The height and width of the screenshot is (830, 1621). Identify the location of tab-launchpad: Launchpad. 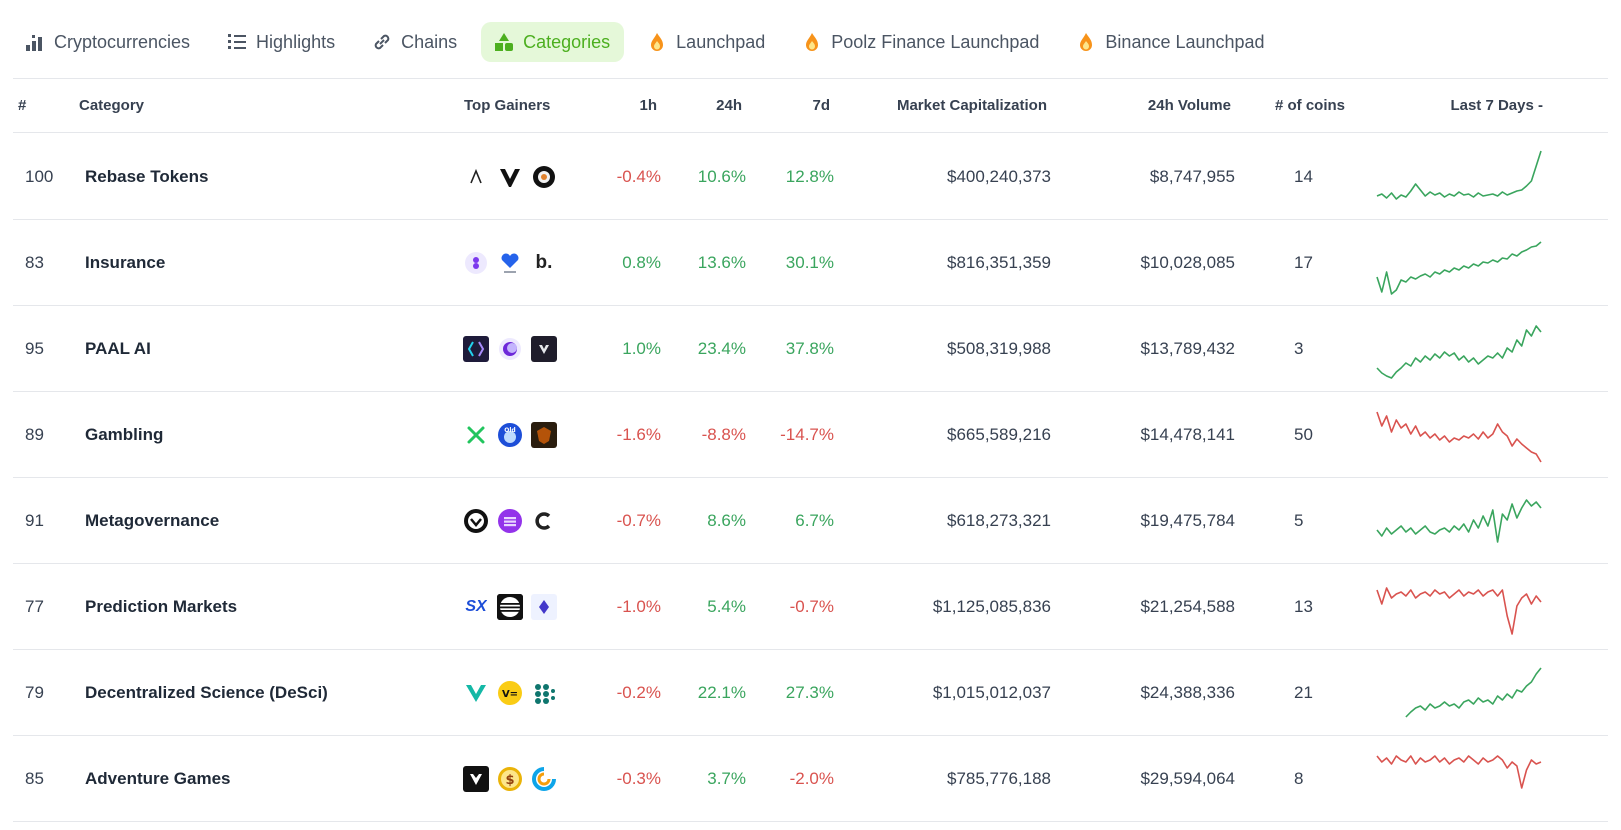
(706, 42).